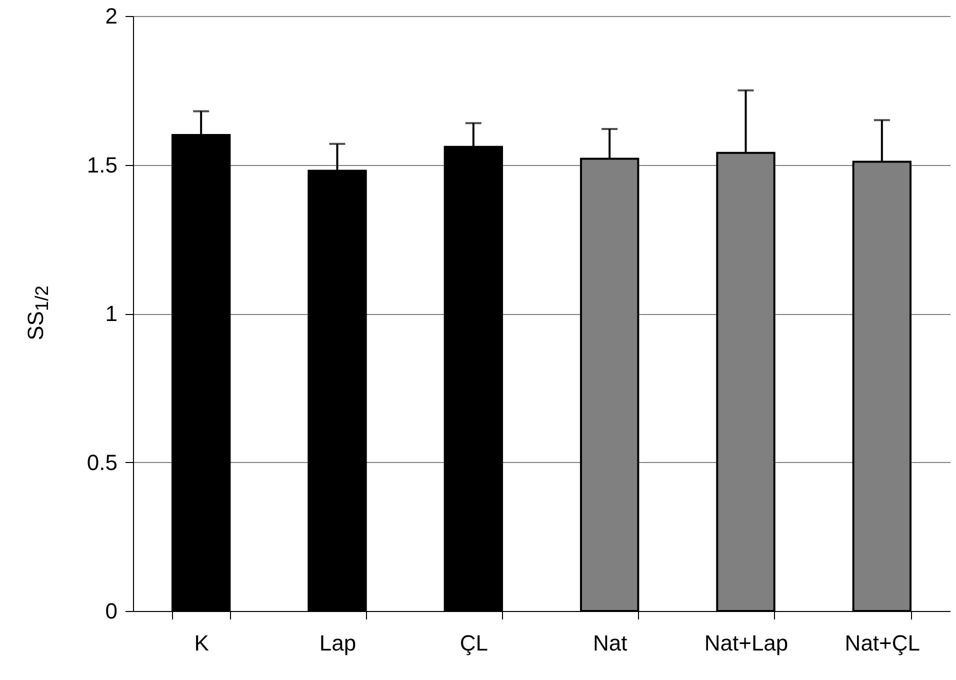 Image resolution: width=956 pixels, height=680 pixels. What do you see at coordinates (882, 643) in the screenshot?
I see `x-tick-label: Nat+ÇL` at bounding box center [882, 643].